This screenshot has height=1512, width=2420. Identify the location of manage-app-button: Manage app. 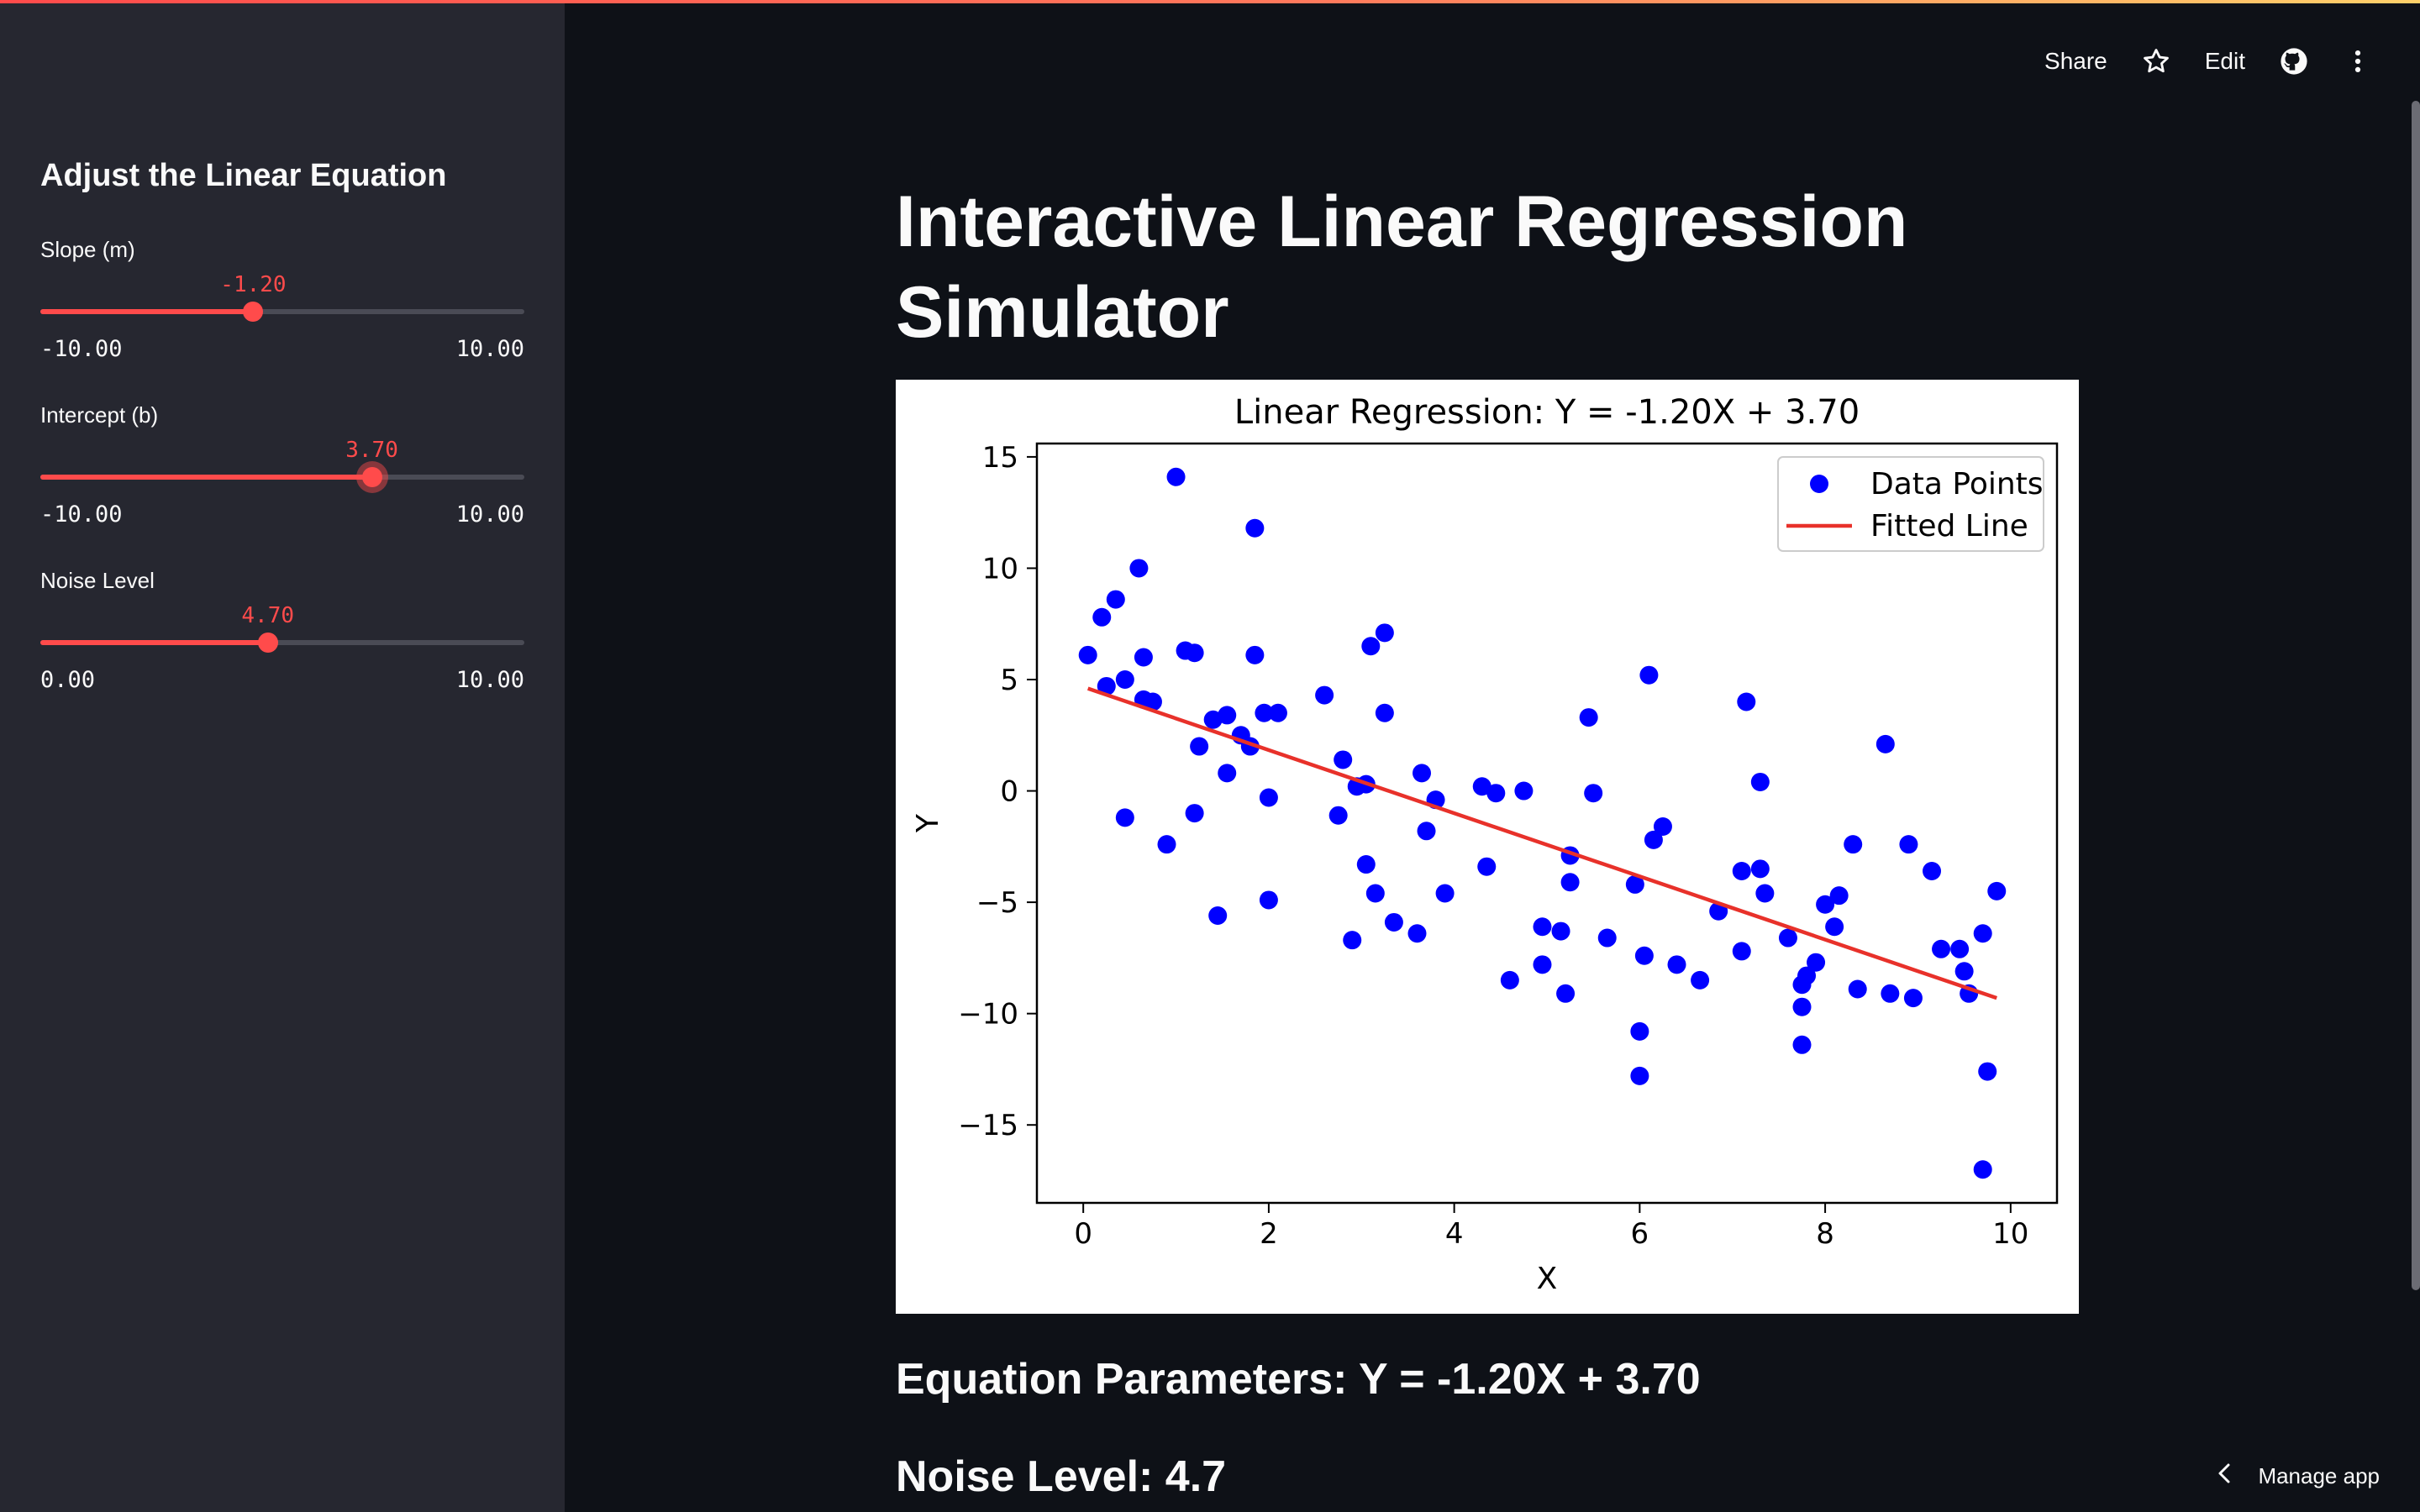
(2298, 1476).